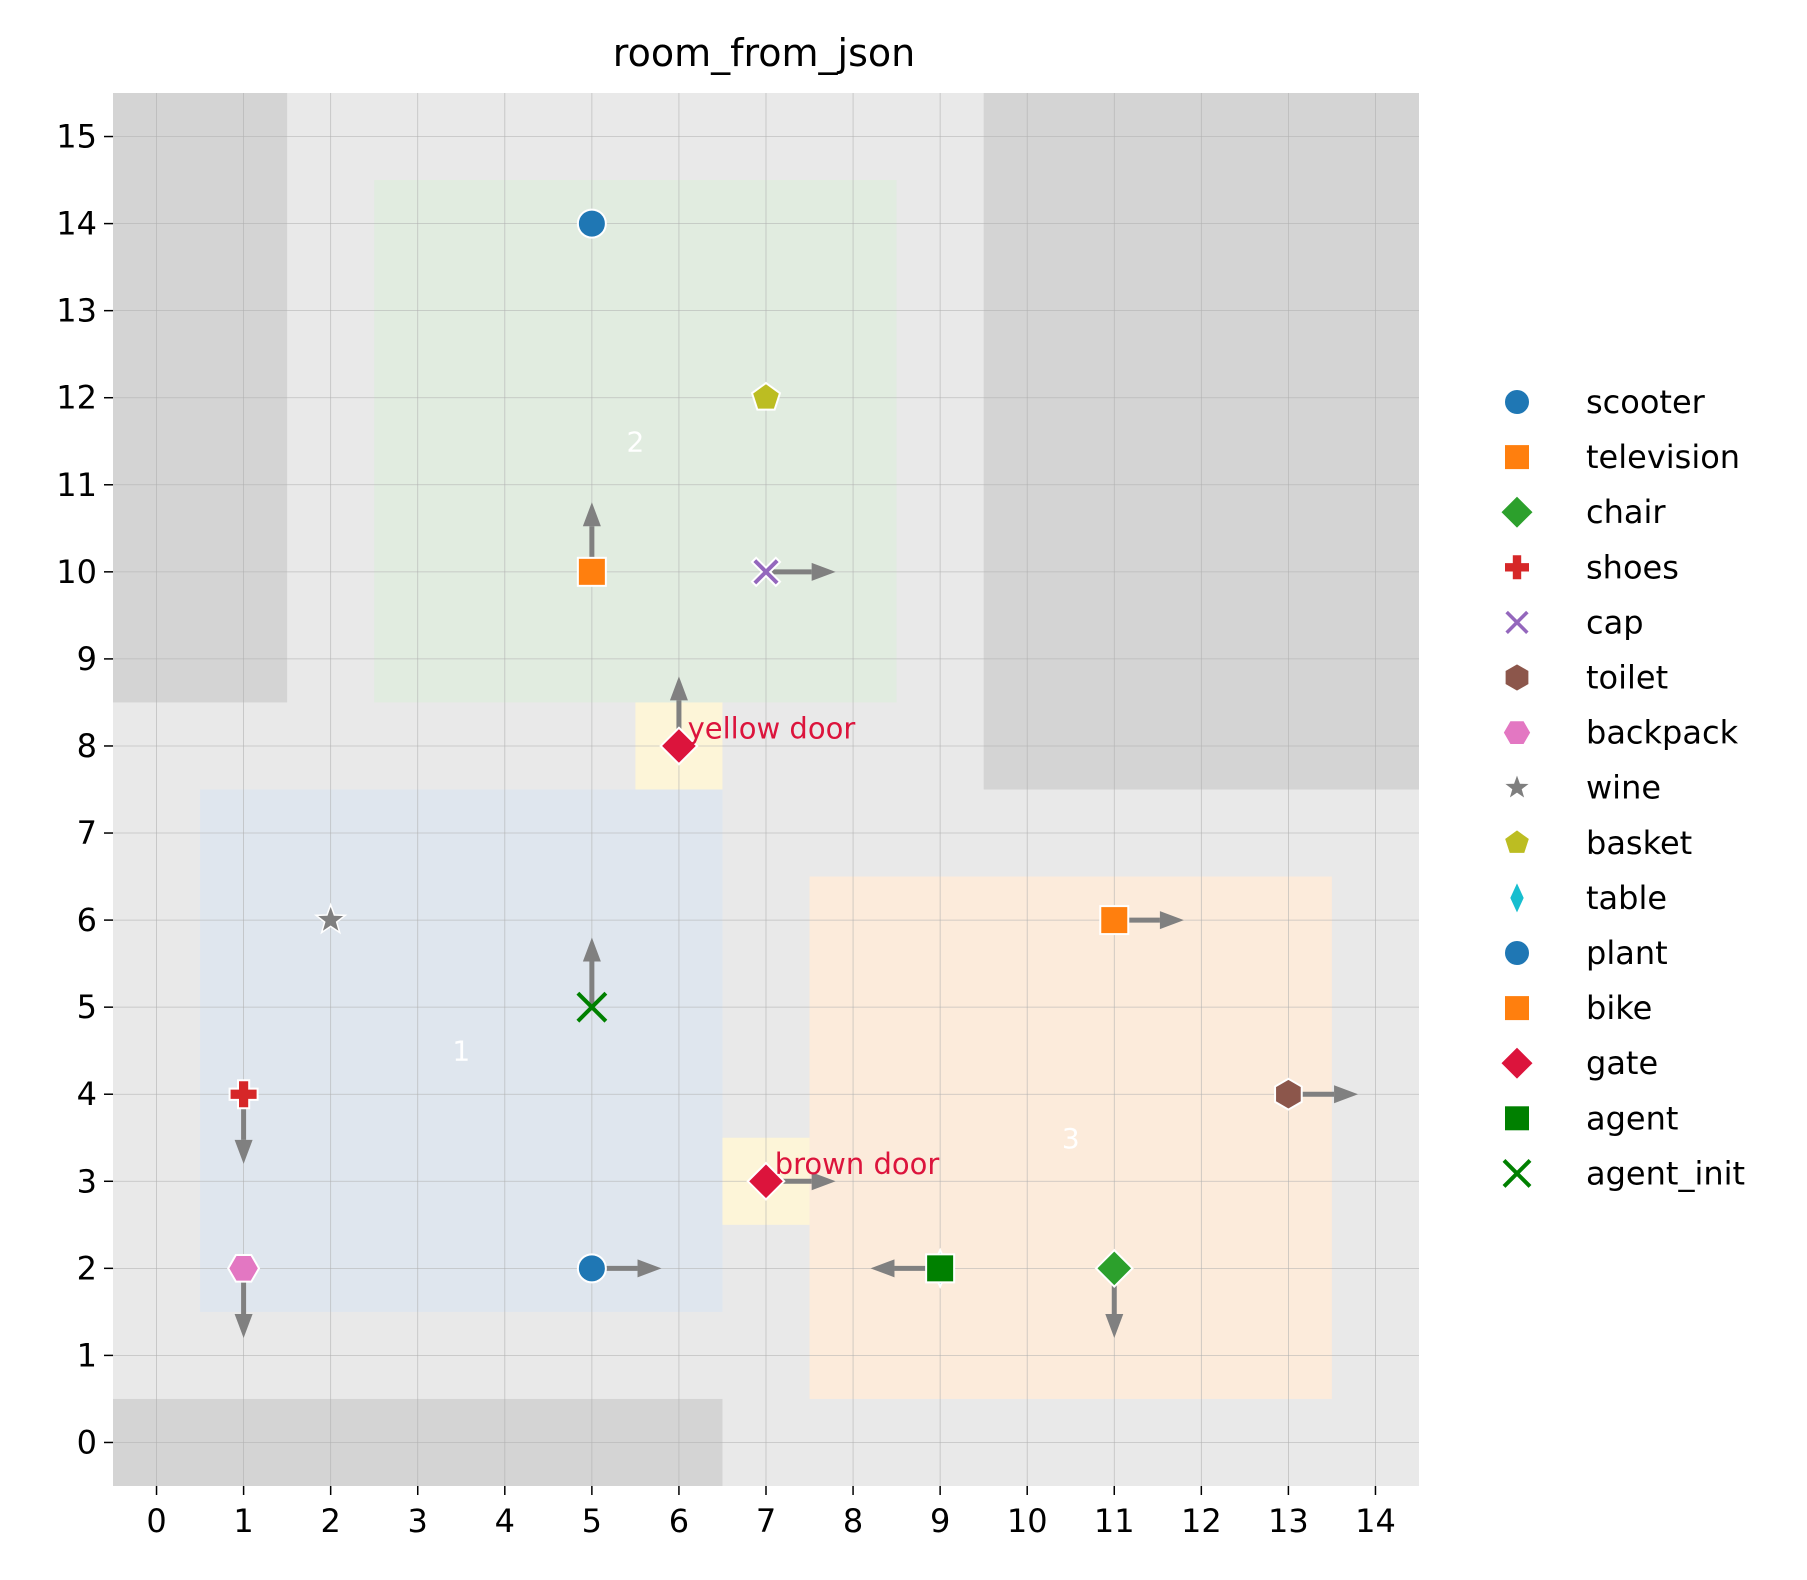 The height and width of the screenshot is (1580, 1807). I want to click on legend-label: cap, so click(1615, 622).